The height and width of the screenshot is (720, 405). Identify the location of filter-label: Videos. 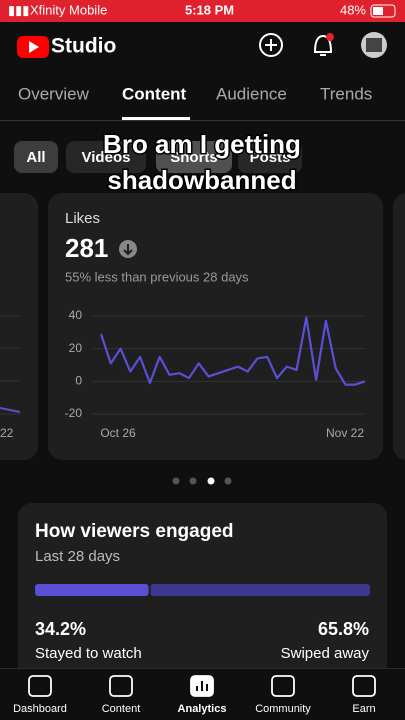
(106, 157).